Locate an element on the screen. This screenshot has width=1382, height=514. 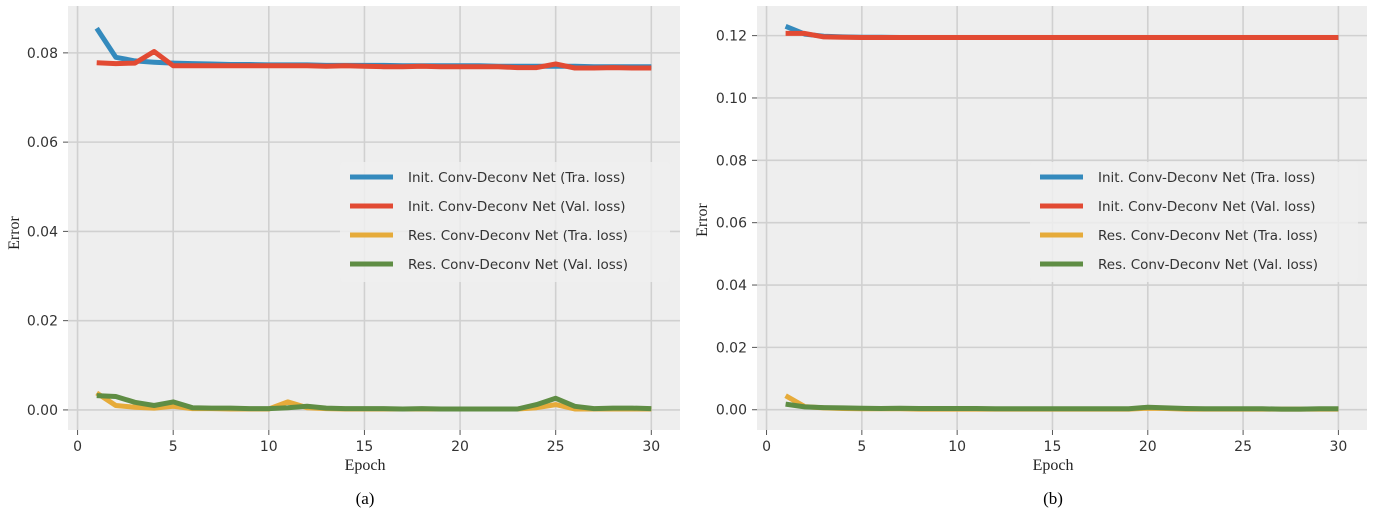
y-ticks-b: 0.00 0.02 0.04 0.06 0.08 0.10 0.12 is located at coordinates (736, 224).